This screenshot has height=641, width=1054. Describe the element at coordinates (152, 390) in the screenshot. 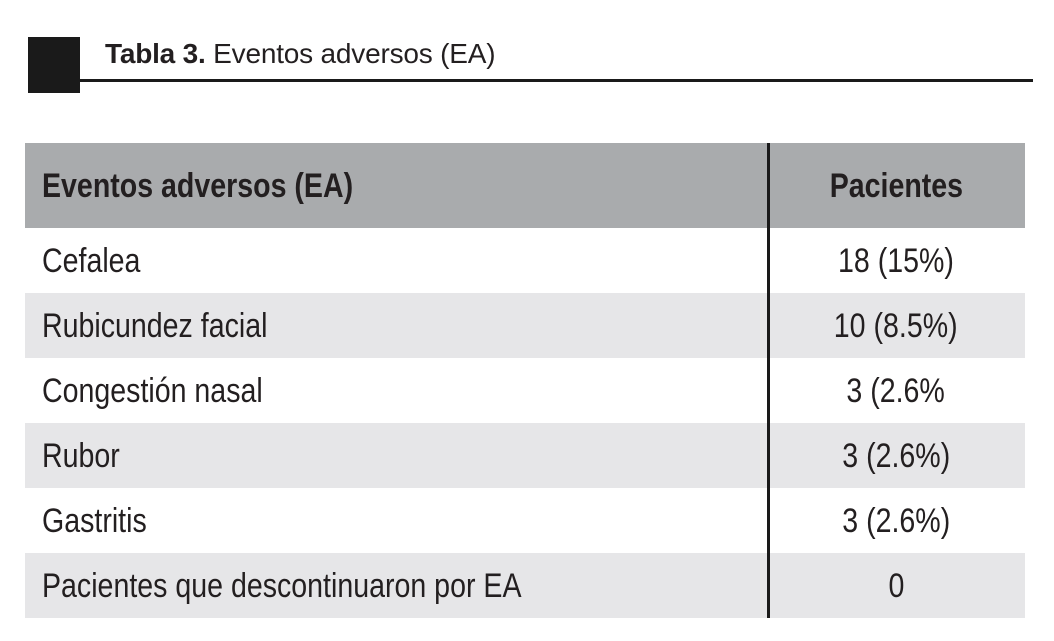

I see `event-label: Congestión nasal` at that location.